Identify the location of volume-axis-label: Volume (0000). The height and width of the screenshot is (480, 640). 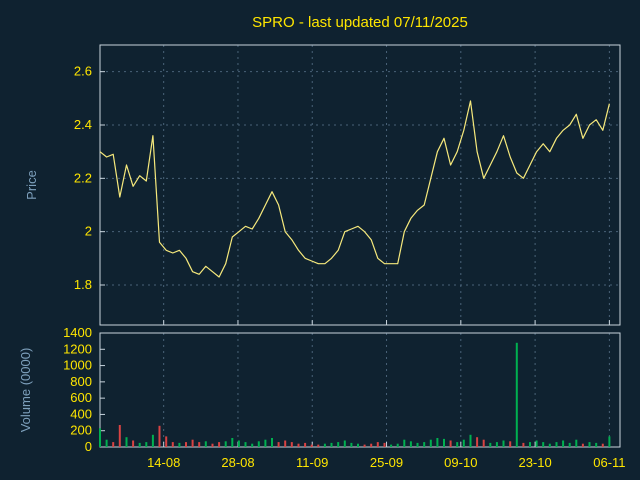
(25, 390).